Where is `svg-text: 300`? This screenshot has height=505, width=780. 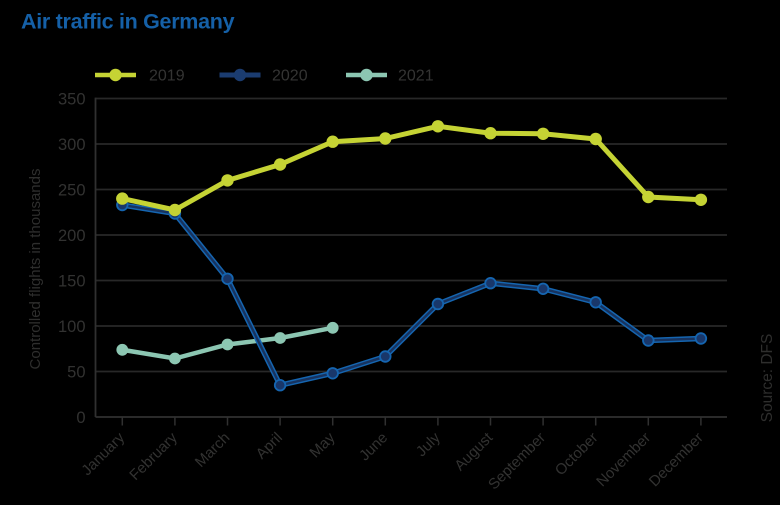 svg-text: 300 is located at coordinates (72, 145).